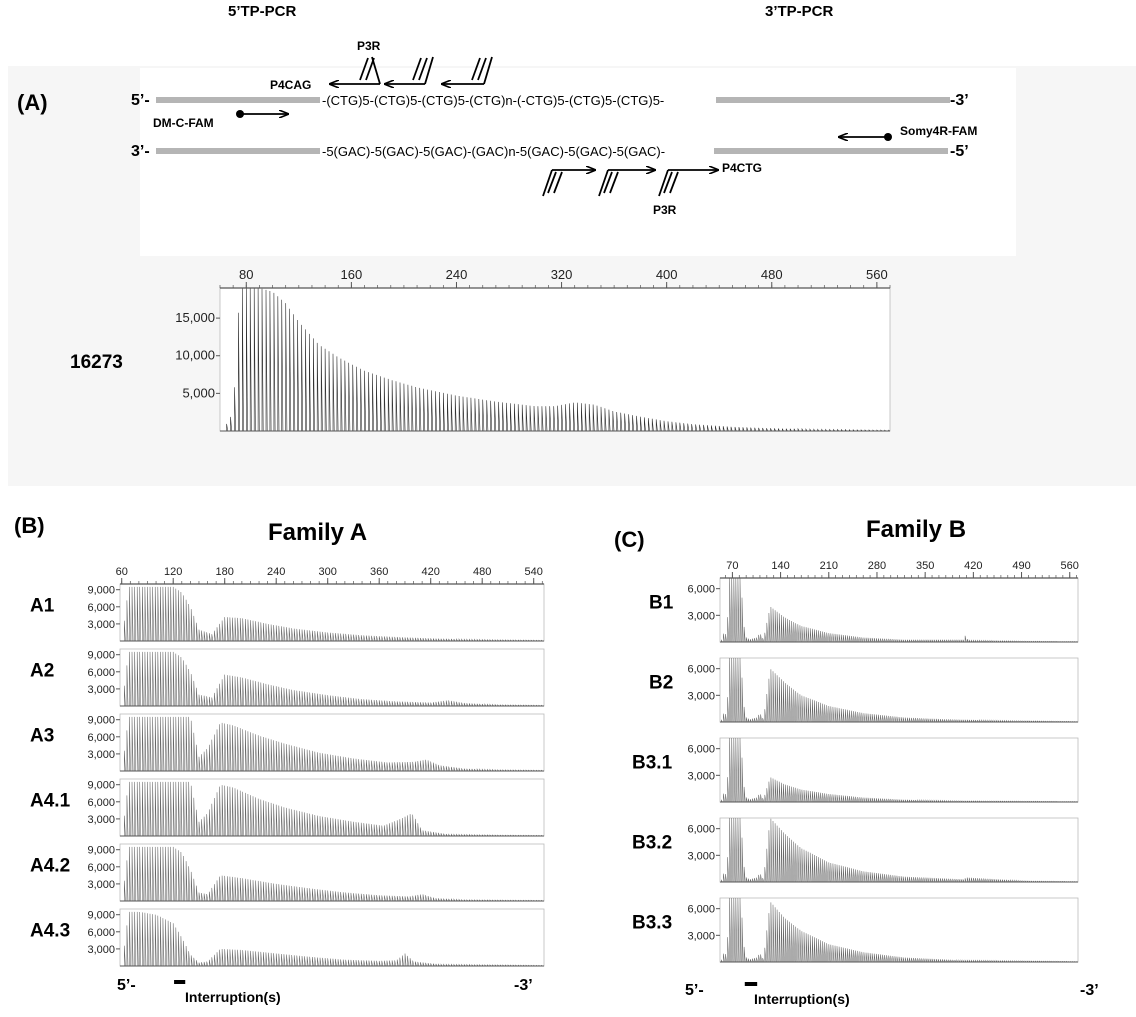  I want to click on top-strand-right-flank, so click(833, 100).